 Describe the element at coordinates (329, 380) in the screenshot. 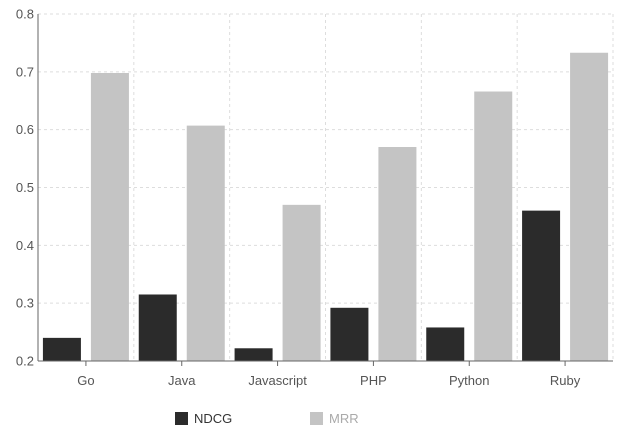

I see `x-axis-ticks: Go Java Javascript PHP Python Ruby` at that location.